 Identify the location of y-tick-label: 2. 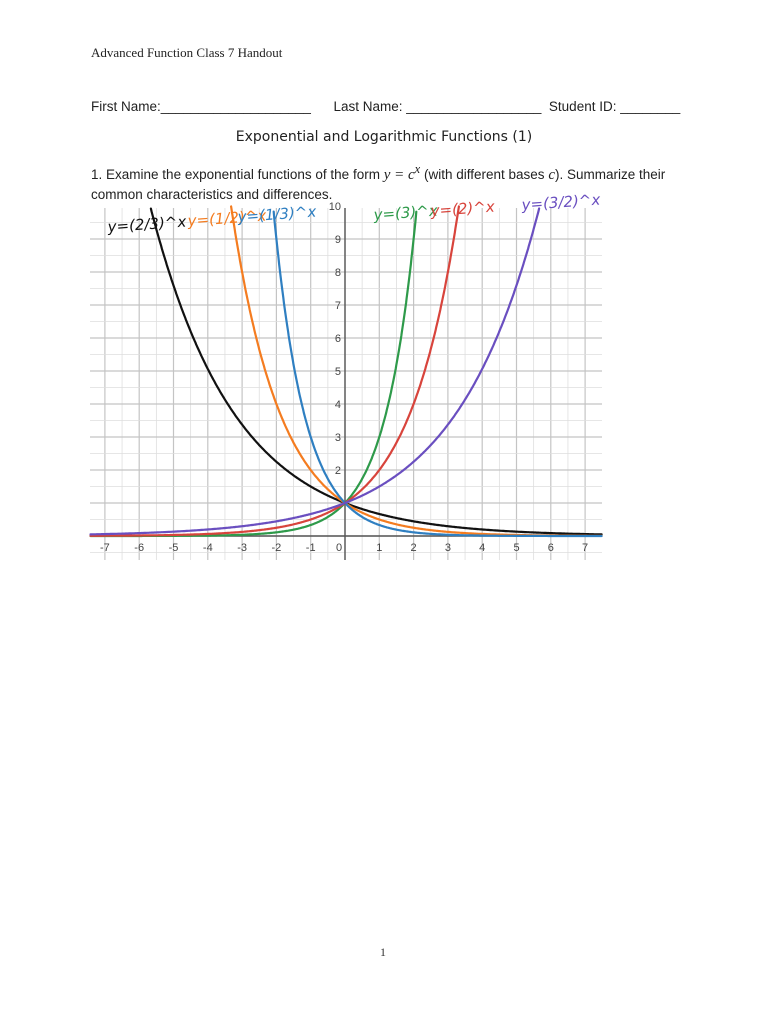
(338, 471).